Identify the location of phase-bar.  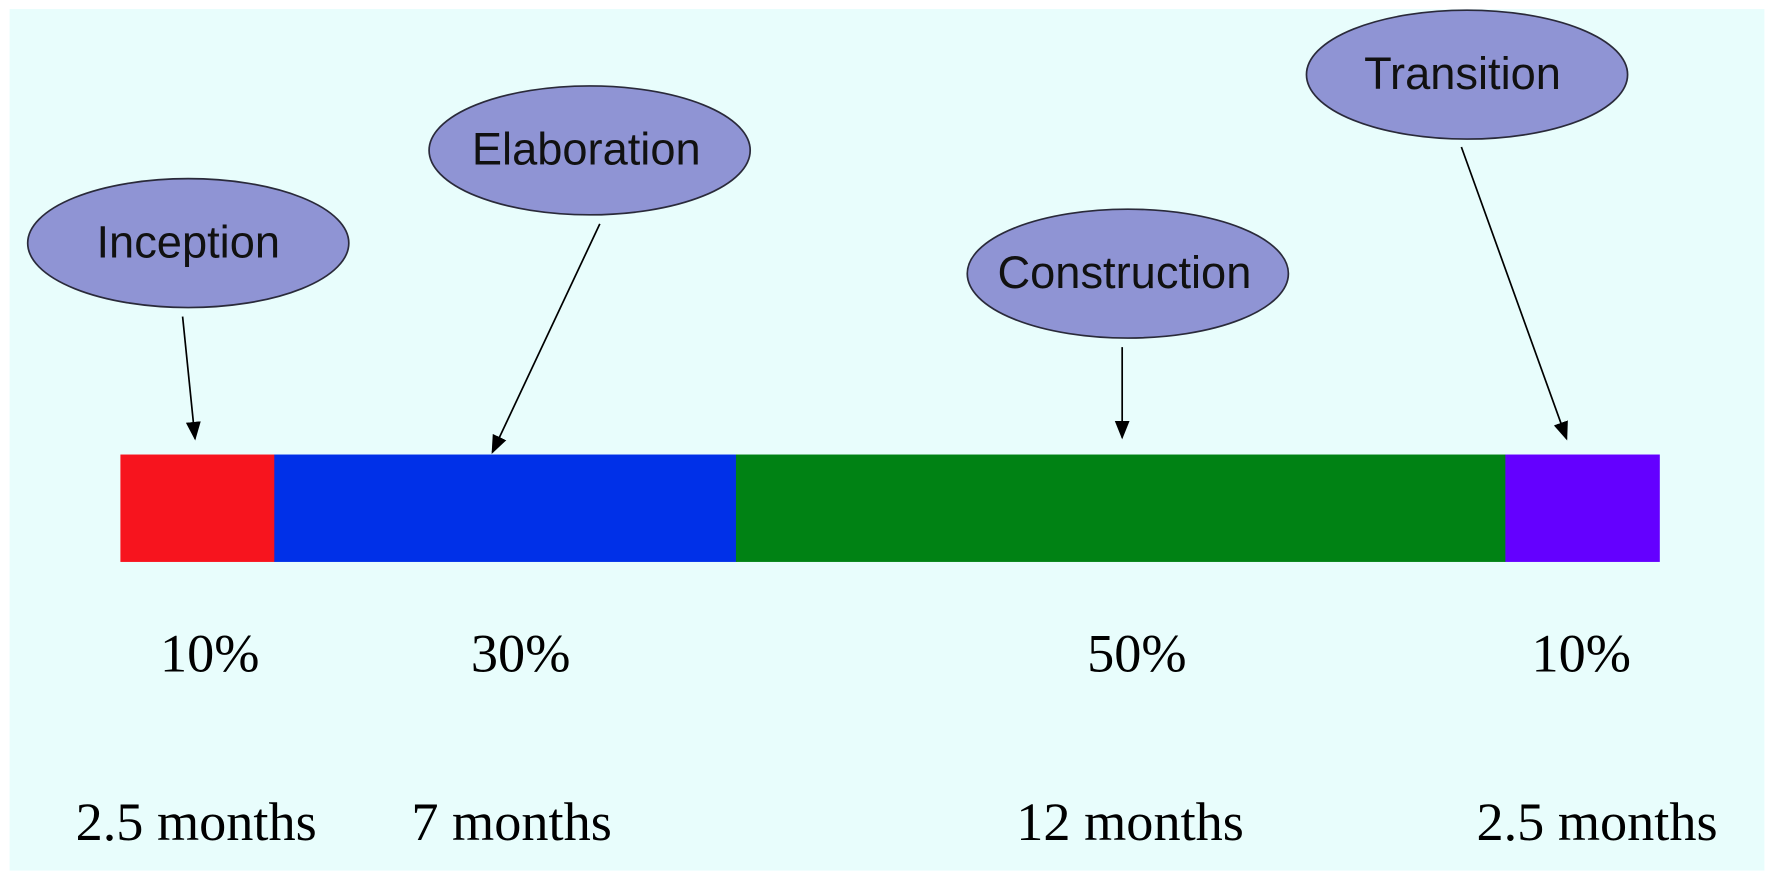
(890, 508).